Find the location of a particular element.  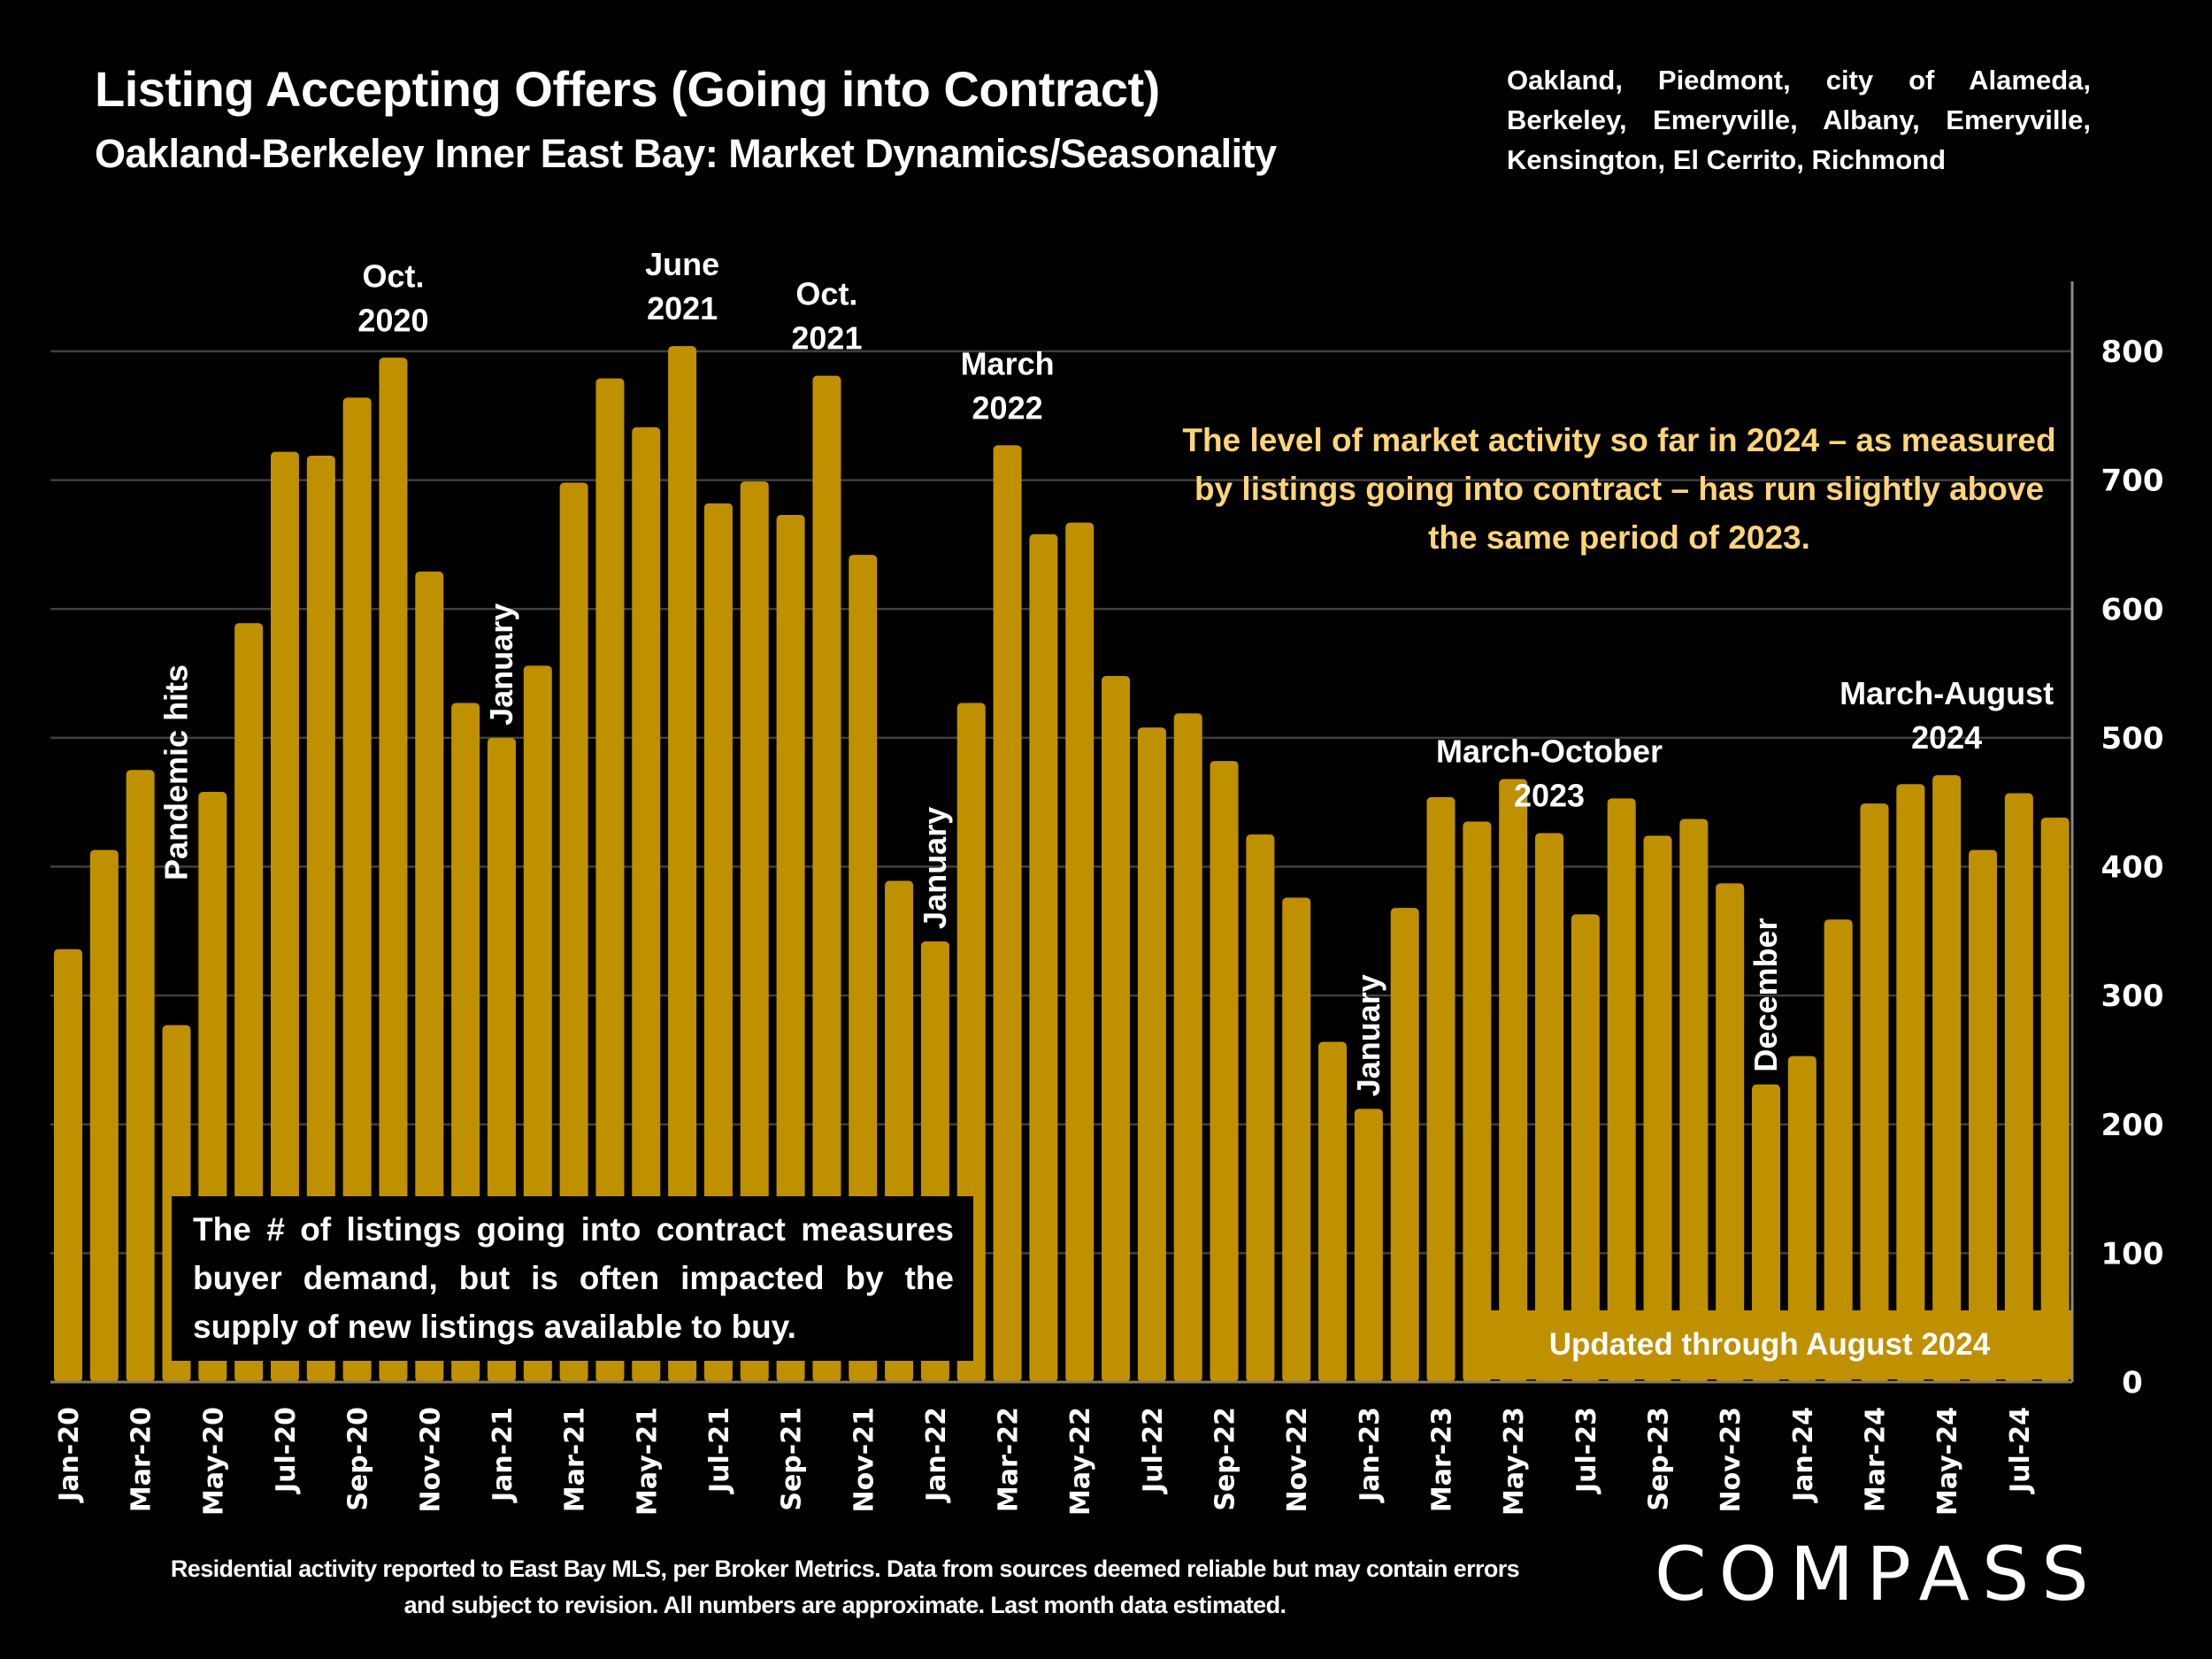

x-tick-label: Mar-21 is located at coordinates (575, 1460).